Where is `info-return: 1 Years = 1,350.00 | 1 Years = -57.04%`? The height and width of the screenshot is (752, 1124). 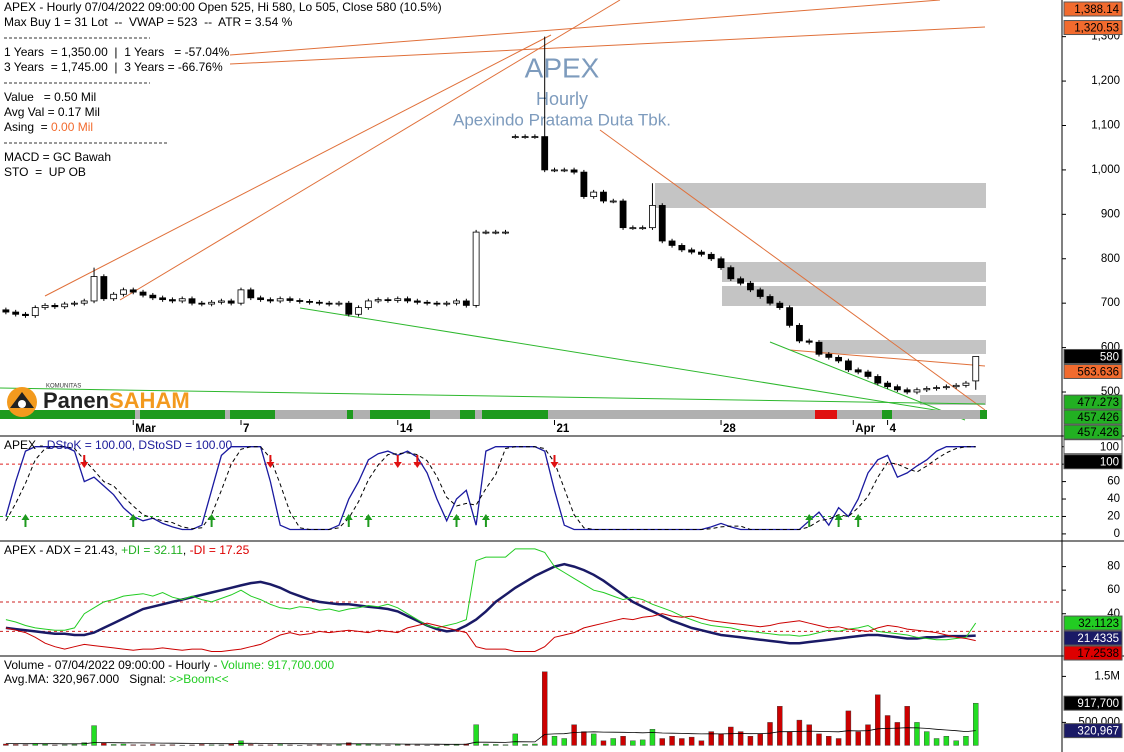 info-return: 1 Years = 1,350.00 | 1 Years = -57.04% is located at coordinates (117, 52).